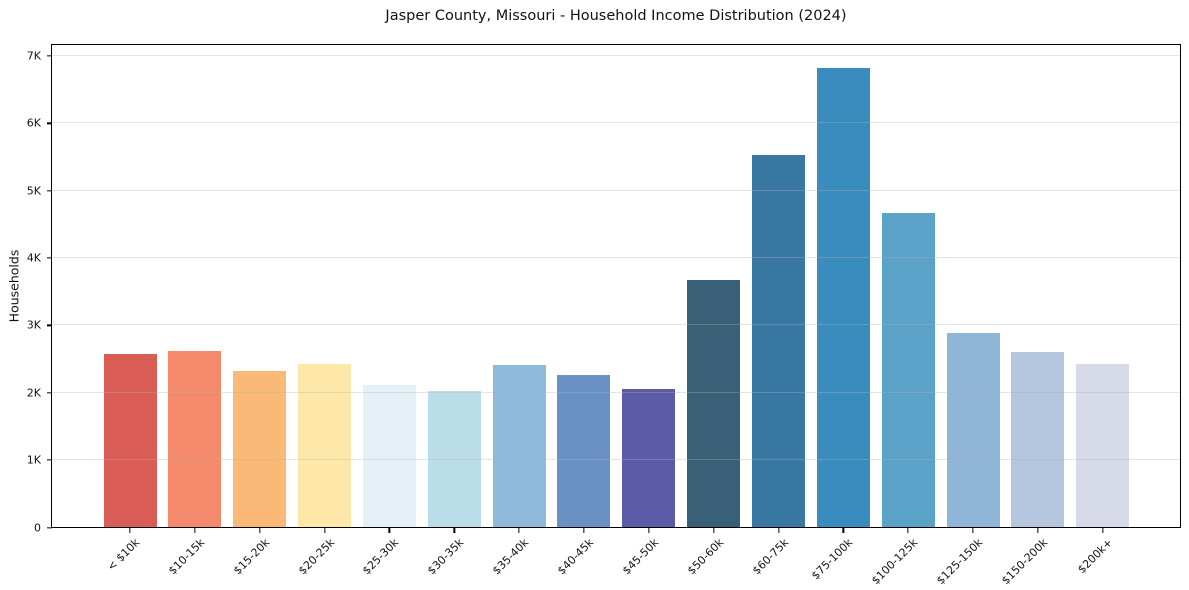  What do you see at coordinates (960, 562) in the screenshot?
I see `x-tick-label: $125-150k` at bounding box center [960, 562].